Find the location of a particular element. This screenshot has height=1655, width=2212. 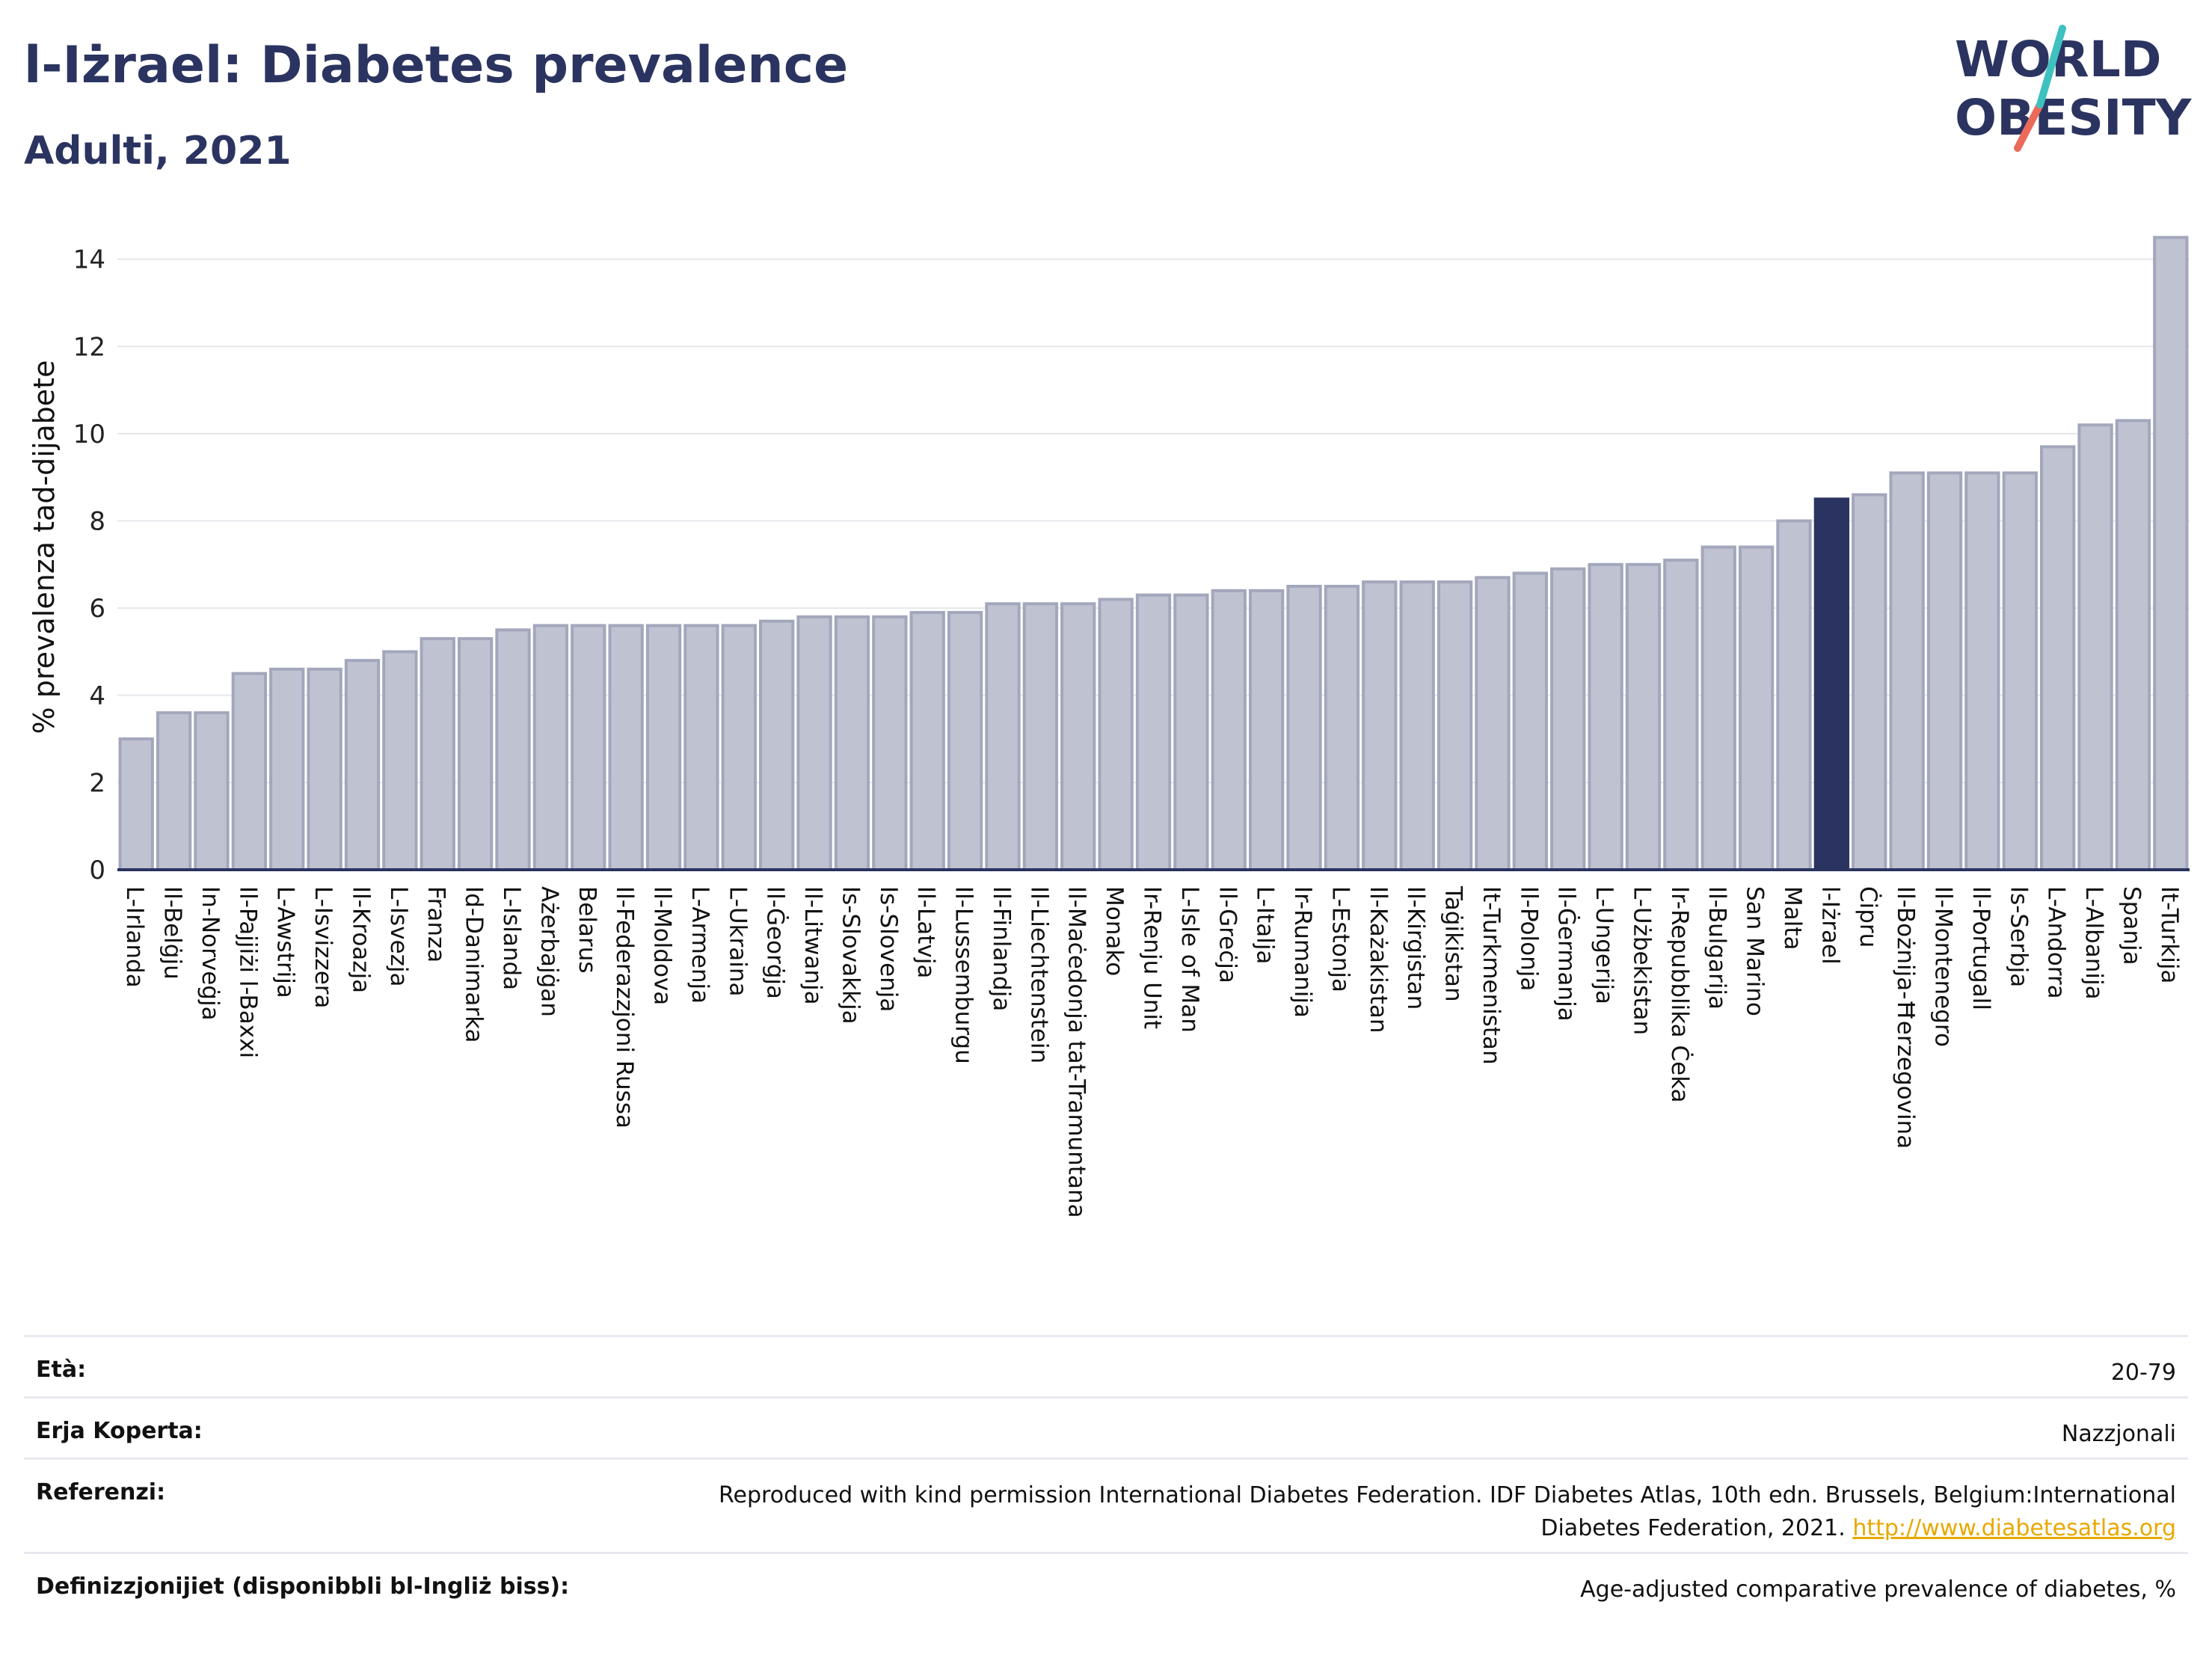

x-tick-label: Il-Liechtenstein is located at coordinates (1038, 974).